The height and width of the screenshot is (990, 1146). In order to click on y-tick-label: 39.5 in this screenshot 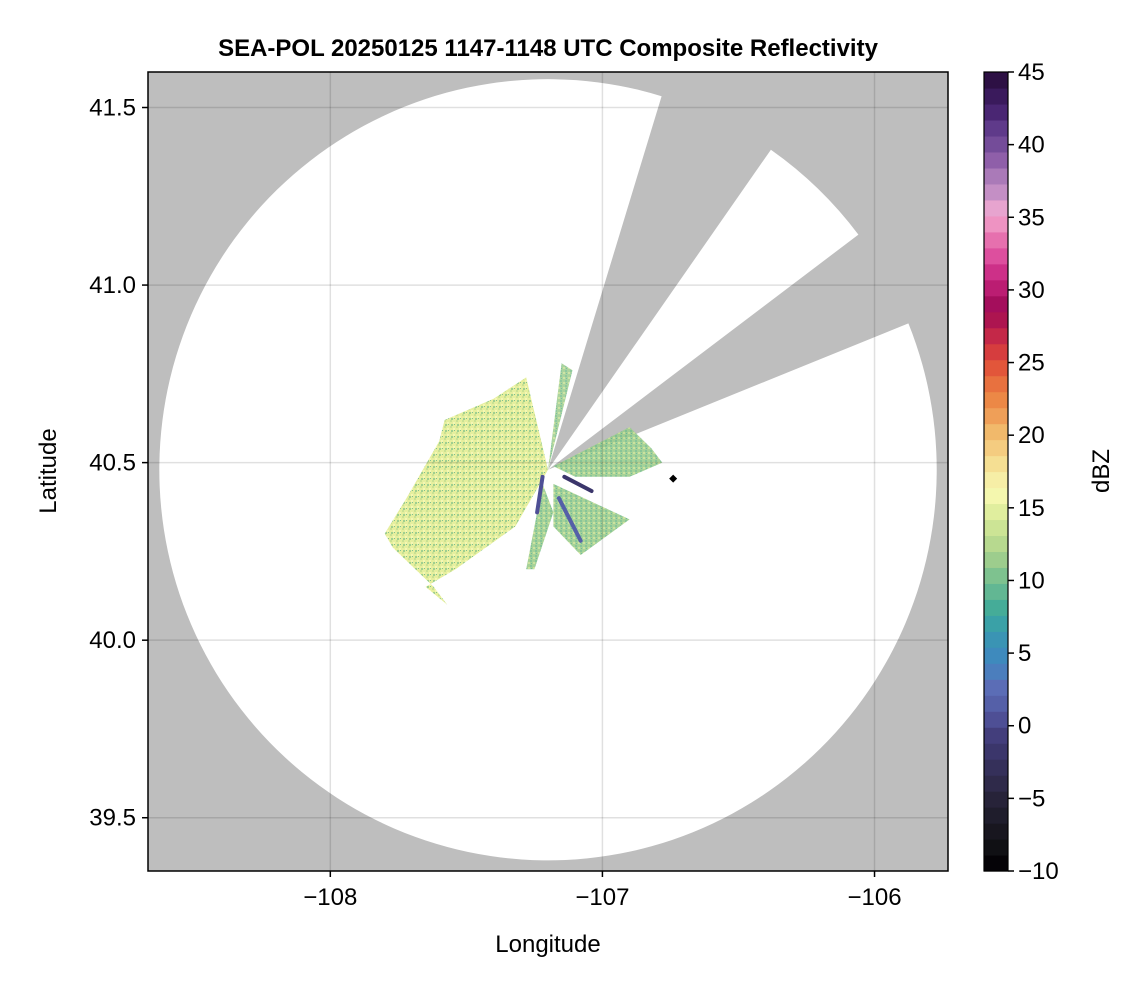, I will do `click(112, 818)`.